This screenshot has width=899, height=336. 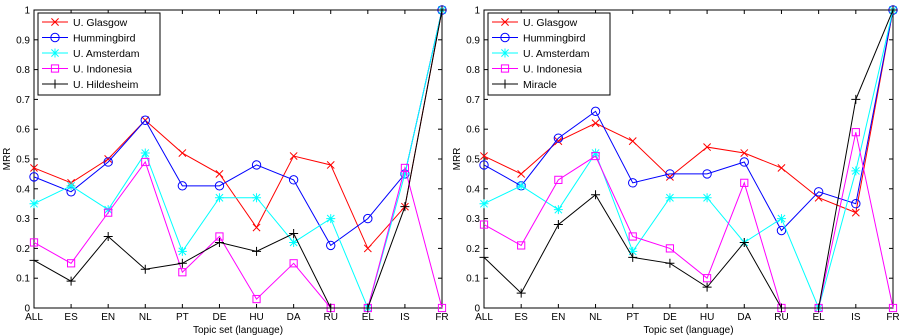 What do you see at coordinates (23, 189) in the screenshot?
I see `y-tick-label: 0.4` at bounding box center [23, 189].